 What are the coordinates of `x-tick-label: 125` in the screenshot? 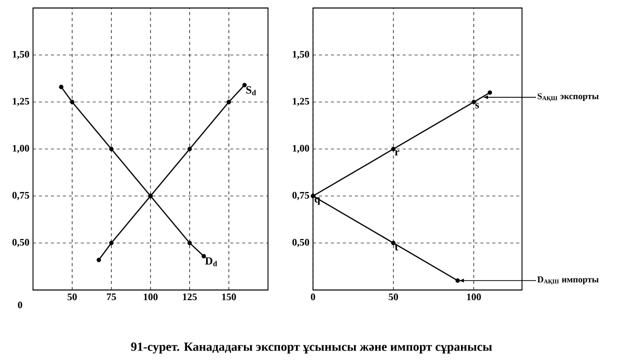 It's located at (190, 297).